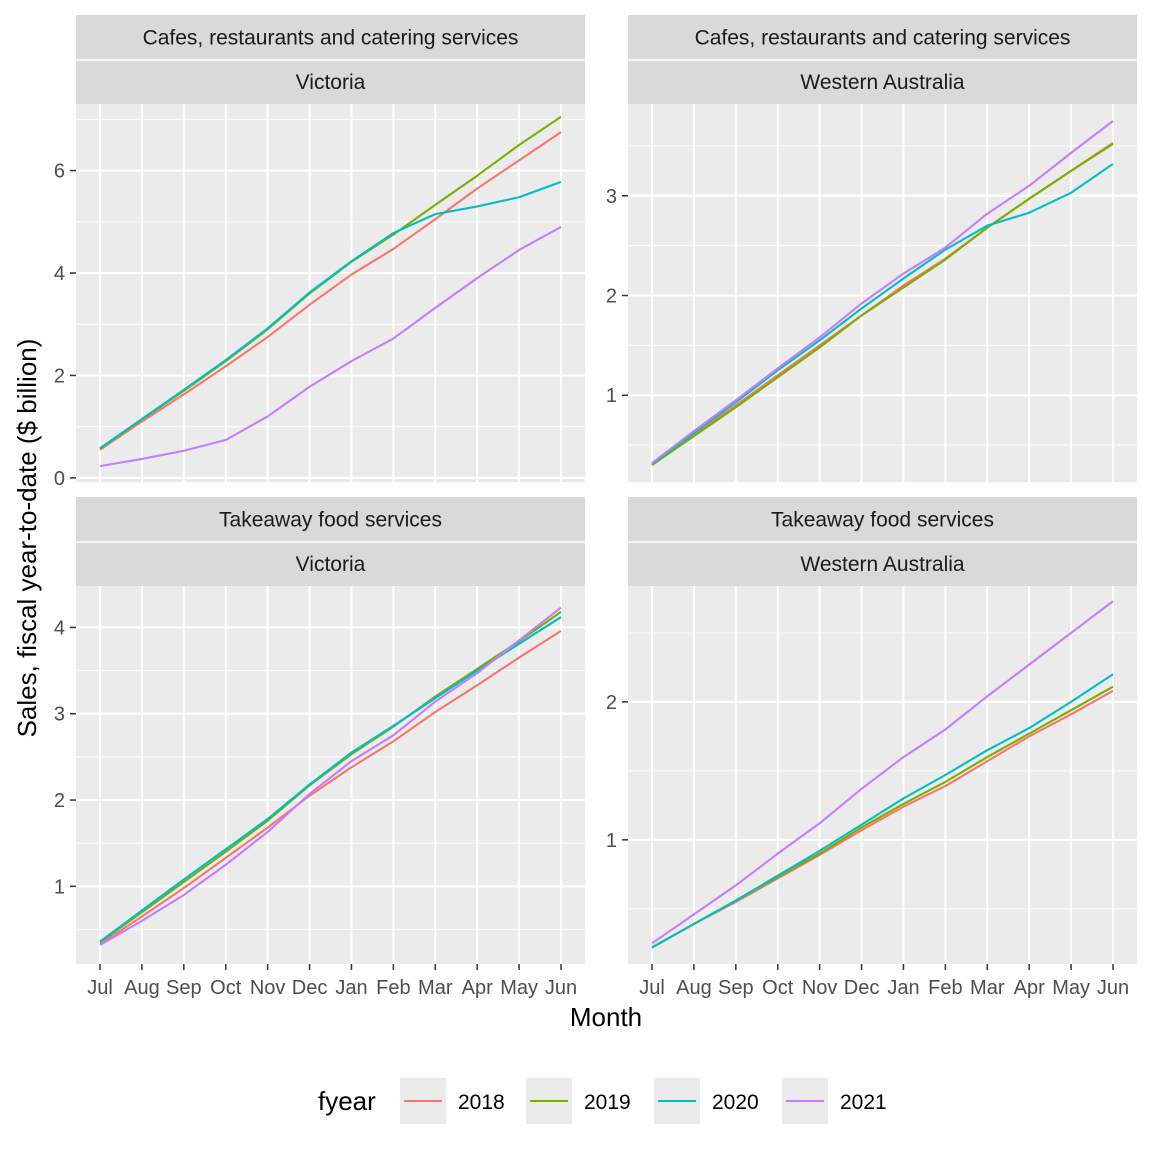  What do you see at coordinates (347, 1101) in the screenshot?
I see `legend-title: fyear` at bounding box center [347, 1101].